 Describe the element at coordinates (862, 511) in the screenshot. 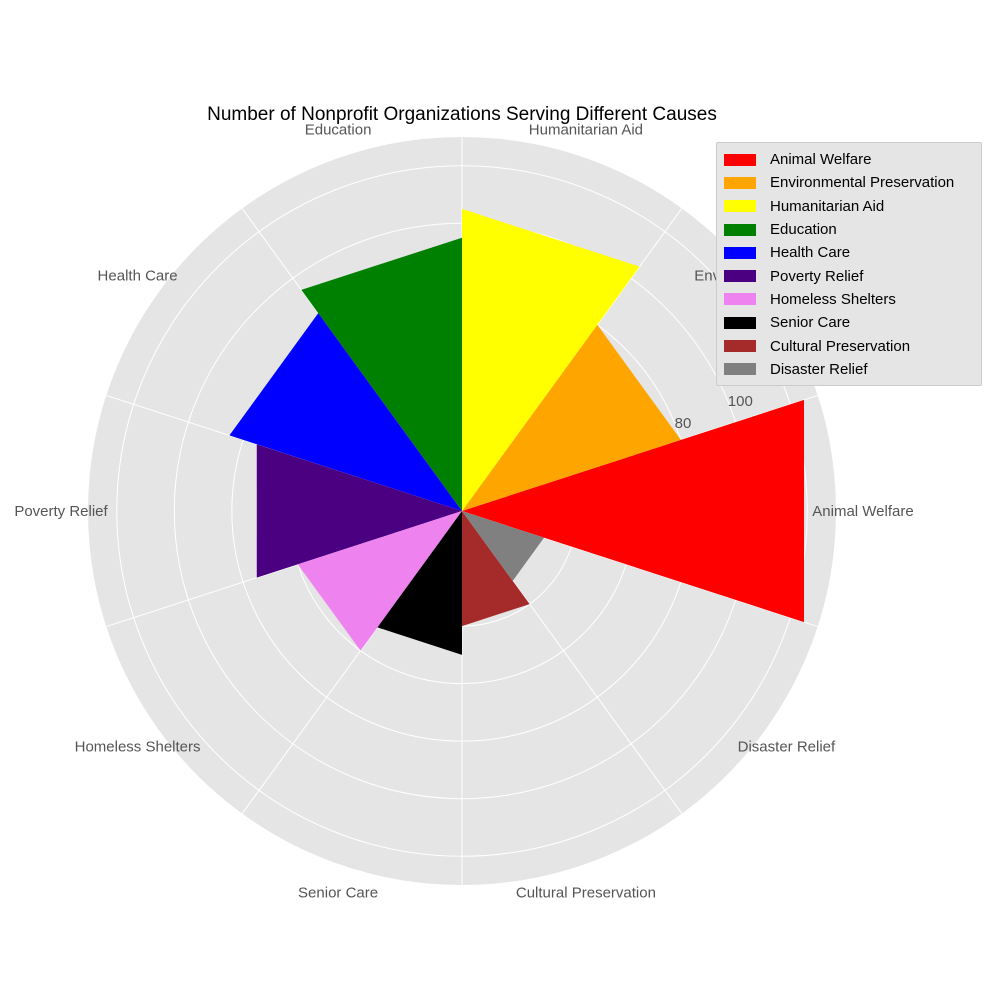

I see `category-label-animal-welfare: Animal Welfare` at that location.